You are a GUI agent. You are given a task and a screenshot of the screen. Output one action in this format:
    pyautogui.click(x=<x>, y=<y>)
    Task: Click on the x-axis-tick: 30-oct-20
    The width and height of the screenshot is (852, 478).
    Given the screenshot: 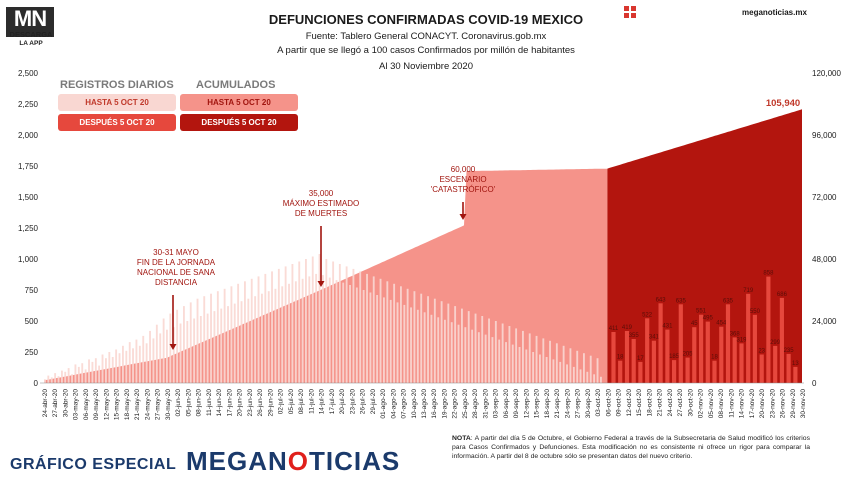 What is the action you would take?
    pyautogui.click(x=690, y=403)
    